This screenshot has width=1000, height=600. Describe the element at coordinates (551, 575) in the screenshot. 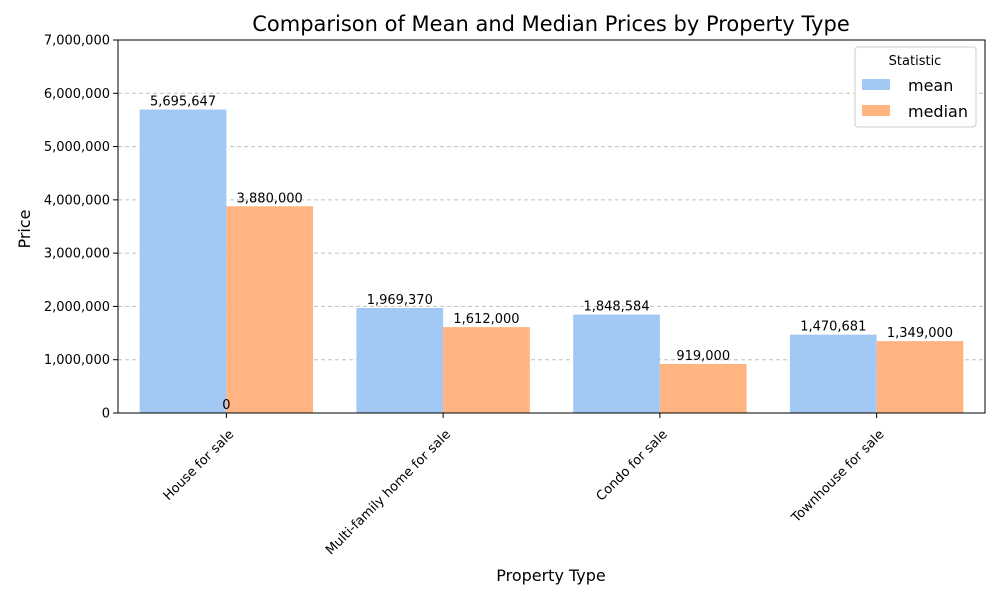

I see `x-axis-title: Property Type` at that location.